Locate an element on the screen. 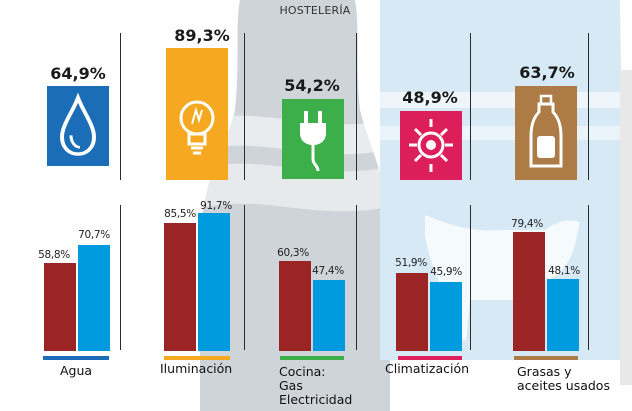 This screenshot has width=632, height=411. category-label-climatizacion: Climatización is located at coordinates (427, 368).